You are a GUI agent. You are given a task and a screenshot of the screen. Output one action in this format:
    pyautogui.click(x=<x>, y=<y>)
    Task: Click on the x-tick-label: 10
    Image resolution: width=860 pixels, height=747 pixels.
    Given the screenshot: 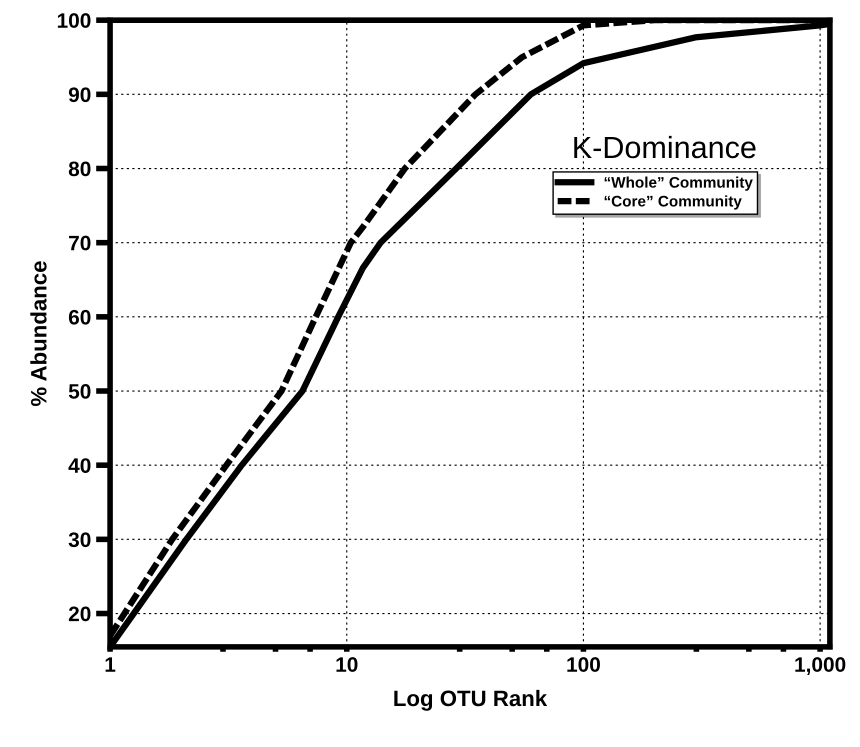 What is the action you would take?
    pyautogui.click(x=347, y=664)
    